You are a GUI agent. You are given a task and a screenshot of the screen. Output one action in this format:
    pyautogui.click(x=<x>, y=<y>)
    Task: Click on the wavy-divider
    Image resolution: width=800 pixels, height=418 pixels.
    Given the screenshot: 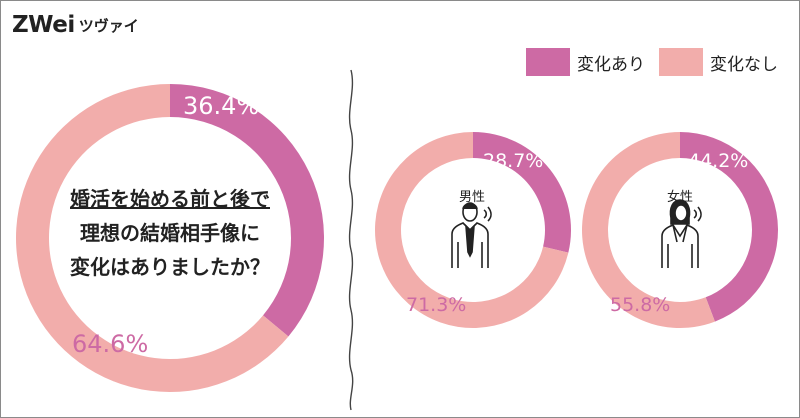 What is the action you would take?
    pyautogui.click(x=351, y=240)
    